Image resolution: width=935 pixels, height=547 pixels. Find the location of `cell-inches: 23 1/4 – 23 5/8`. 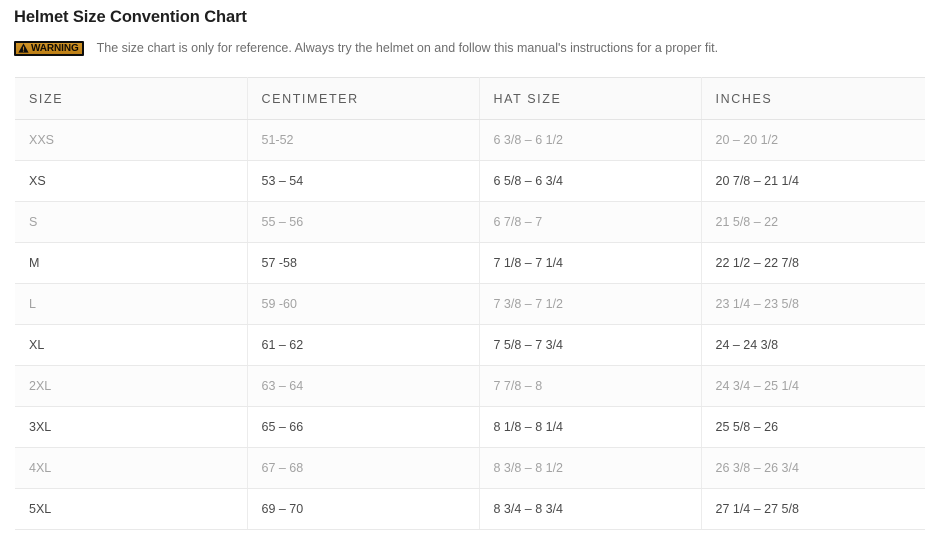

cell-inches: 23 1/4 – 23 5/8 is located at coordinates (813, 304).